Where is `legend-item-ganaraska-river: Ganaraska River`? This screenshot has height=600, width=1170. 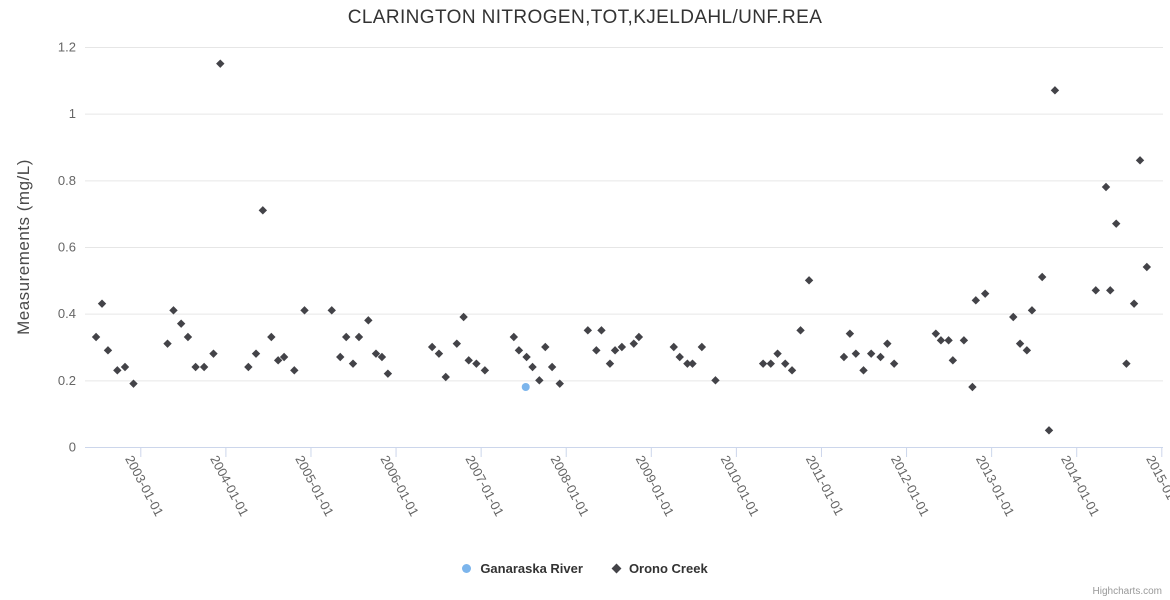 legend-item-ganaraska-river: Ganaraska River is located at coordinates (522, 568).